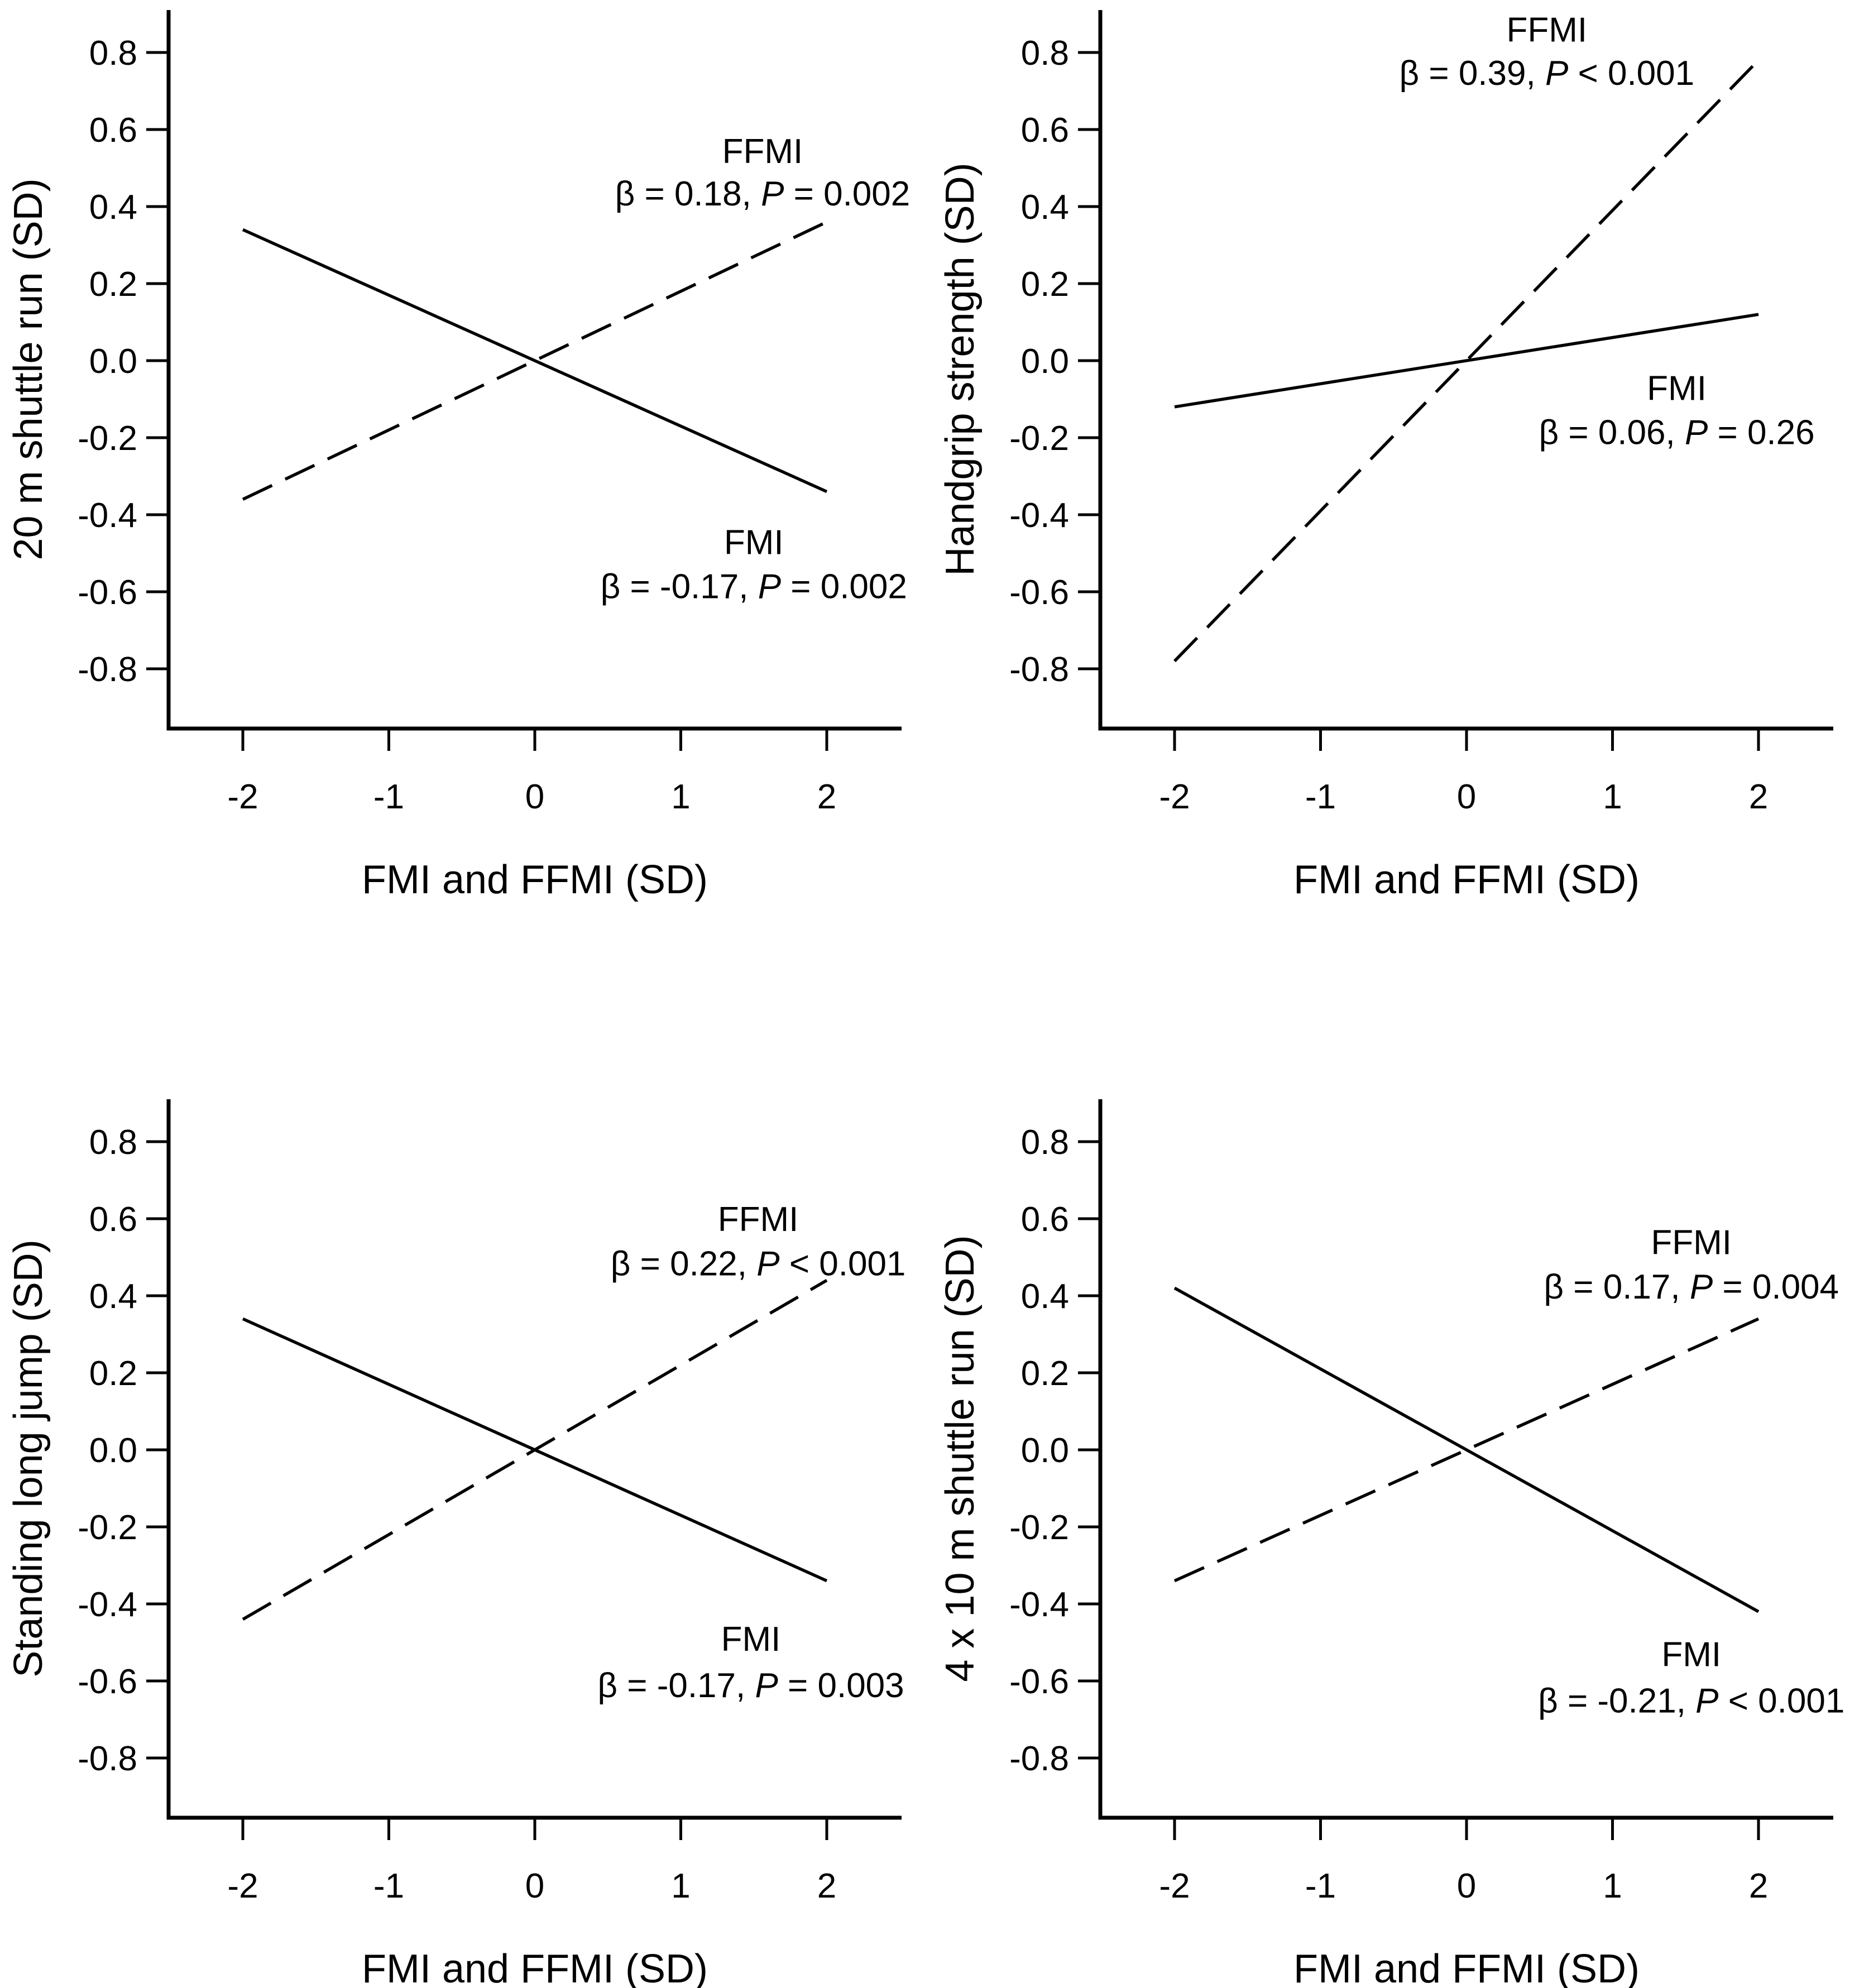 The image size is (1864, 1988). I want to click on y-axis-label: Handgrip strength (SD), so click(960, 369).